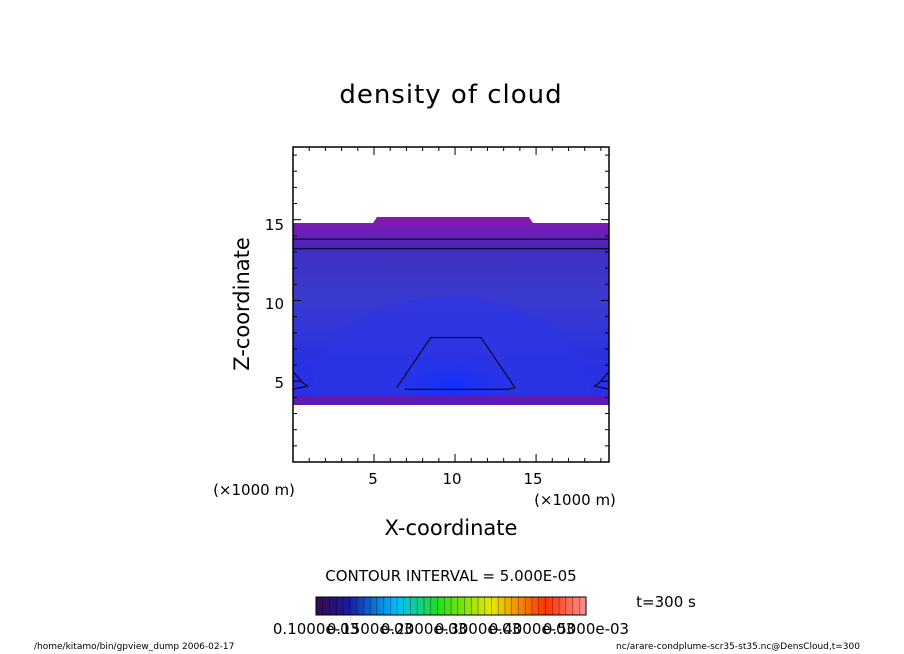 This screenshot has width=904, height=654. I want to click on y-unit-label: (×1000 m), so click(254, 490).